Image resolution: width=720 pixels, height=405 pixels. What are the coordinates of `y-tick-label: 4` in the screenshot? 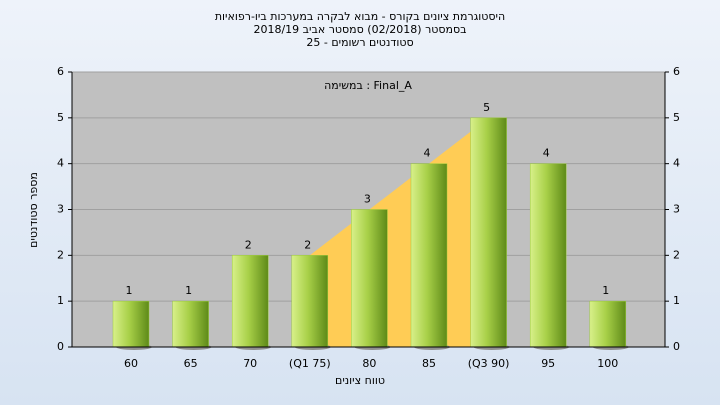 It's located at (60, 163).